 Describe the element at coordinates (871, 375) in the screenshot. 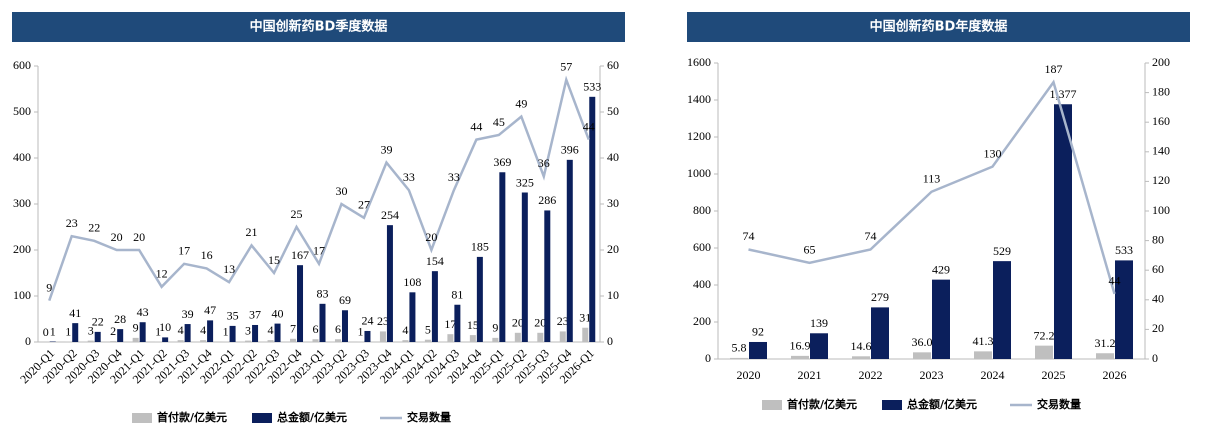

I see `x-tick-label: 2022` at that location.